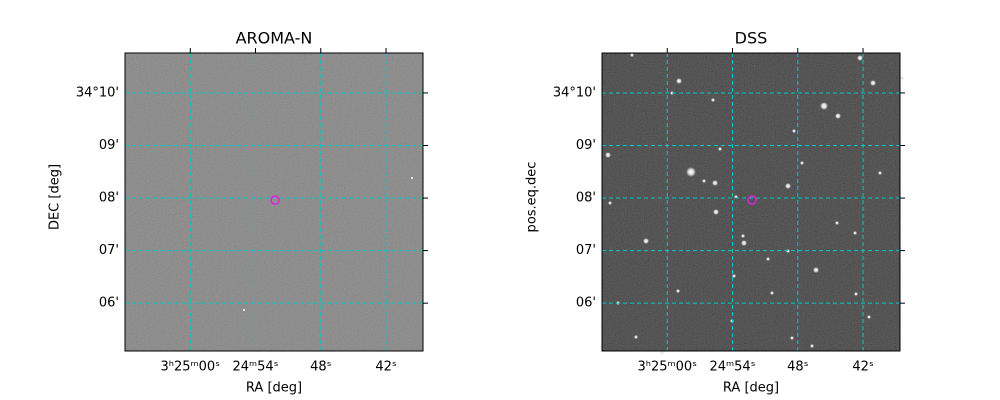  What do you see at coordinates (55, 197) in the screenshot?
I see `y-axis-label: DEC [deg]` at bounding box center [55, 197].